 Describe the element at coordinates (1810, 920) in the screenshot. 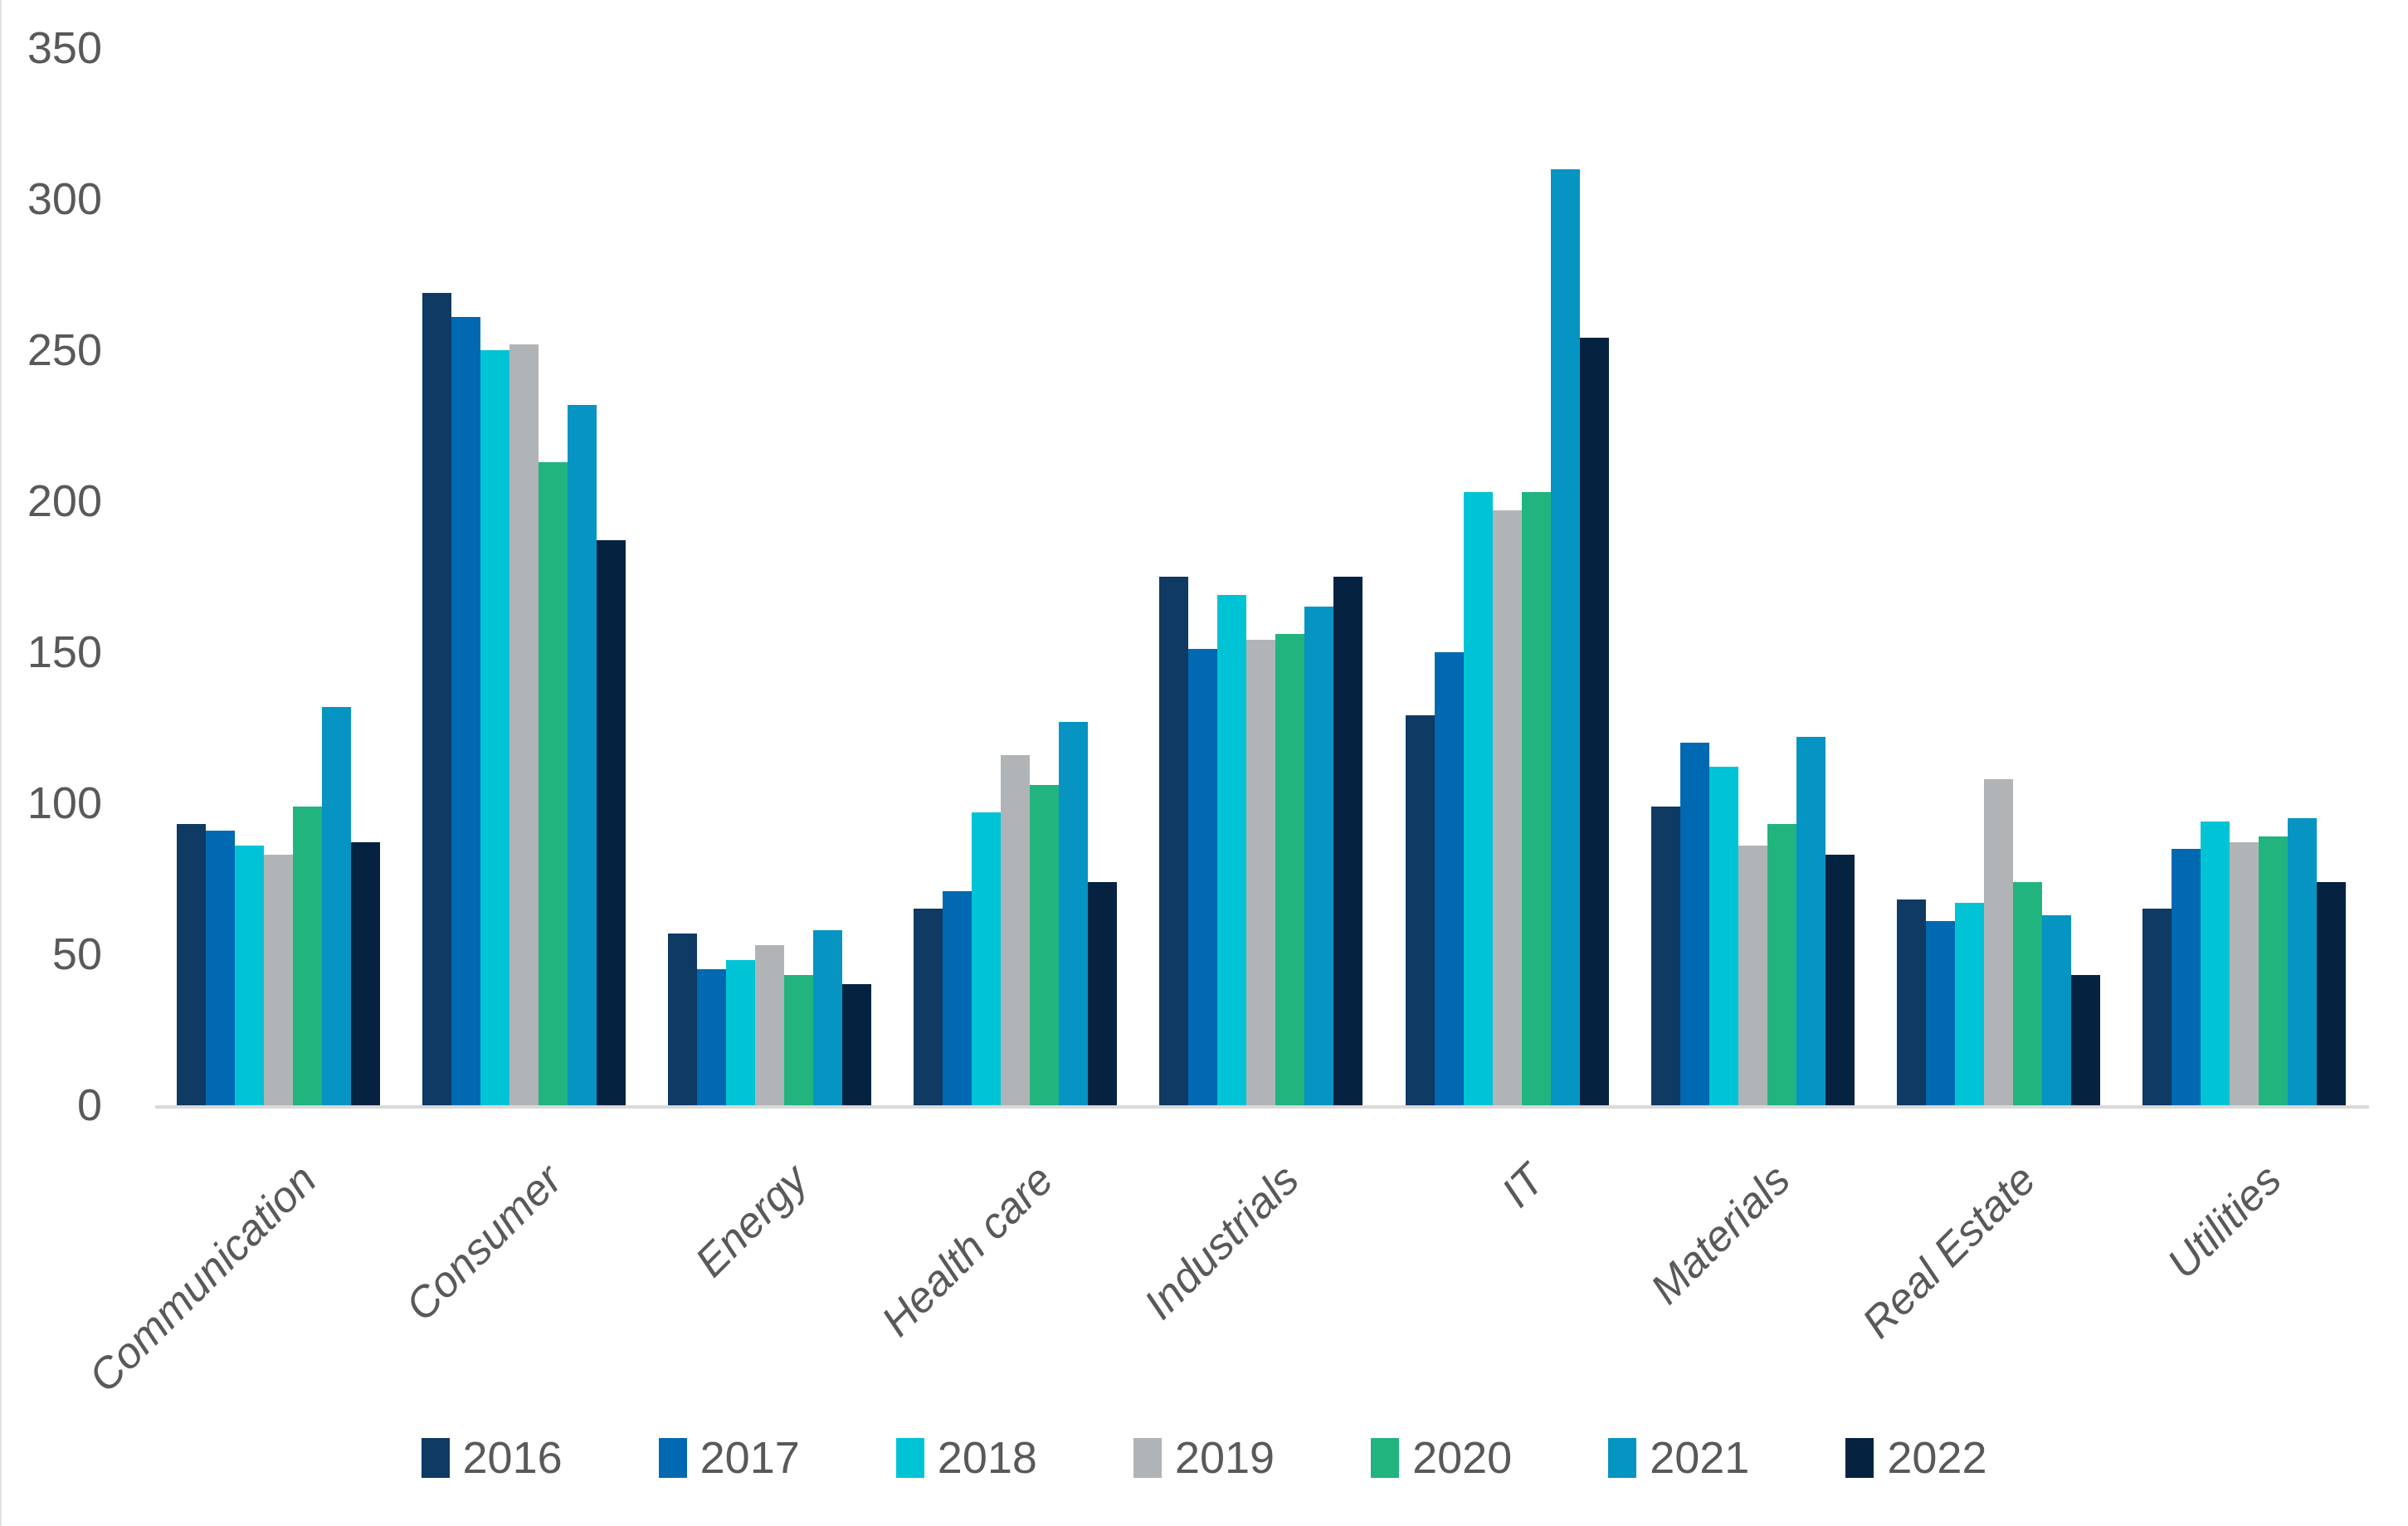

I see `bar-materials-2021` at that location.